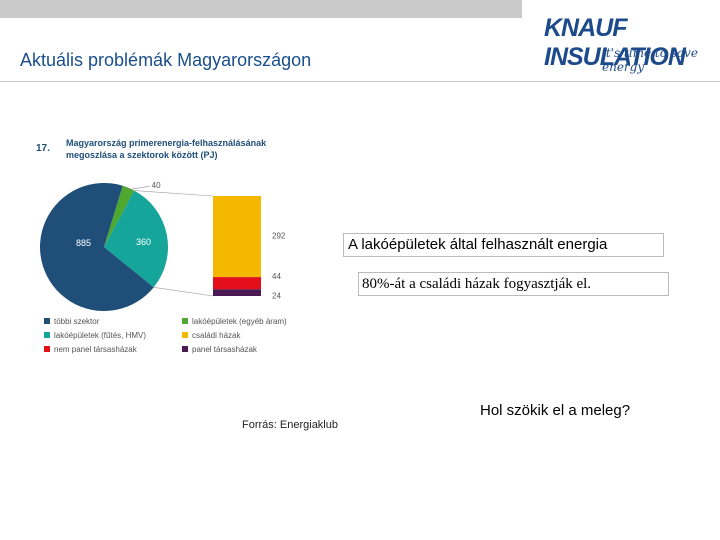  Describe the element at coordinates (143, 242) in the screenshot. I see `pie-label-lakoepuletek-futes: 360` at that location.